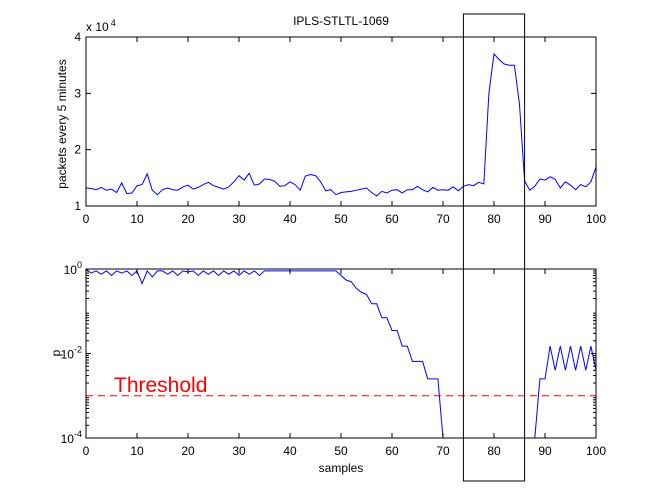 Image resolution: width=658 pixels, height=494 pixels. Describe the element at coordinates (341, 468) in the screenshot. I see `samples-x-axis-label: samples` at that location.